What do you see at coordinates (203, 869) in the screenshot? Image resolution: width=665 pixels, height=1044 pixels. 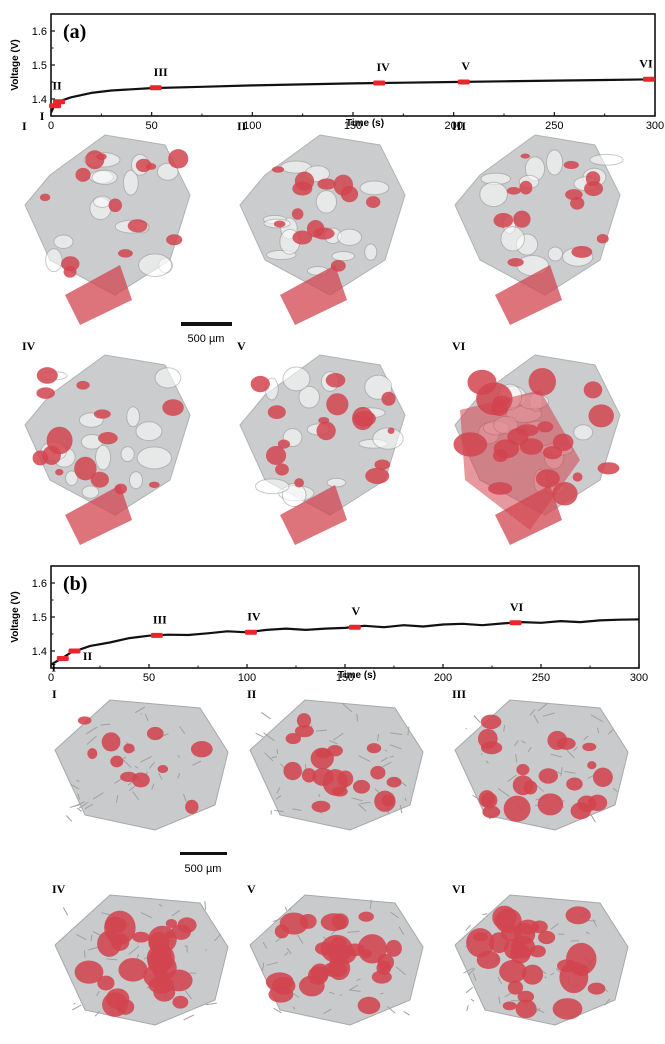 I see `scale-bar-label-b: 500 µm` at bounding box center [203, 869].